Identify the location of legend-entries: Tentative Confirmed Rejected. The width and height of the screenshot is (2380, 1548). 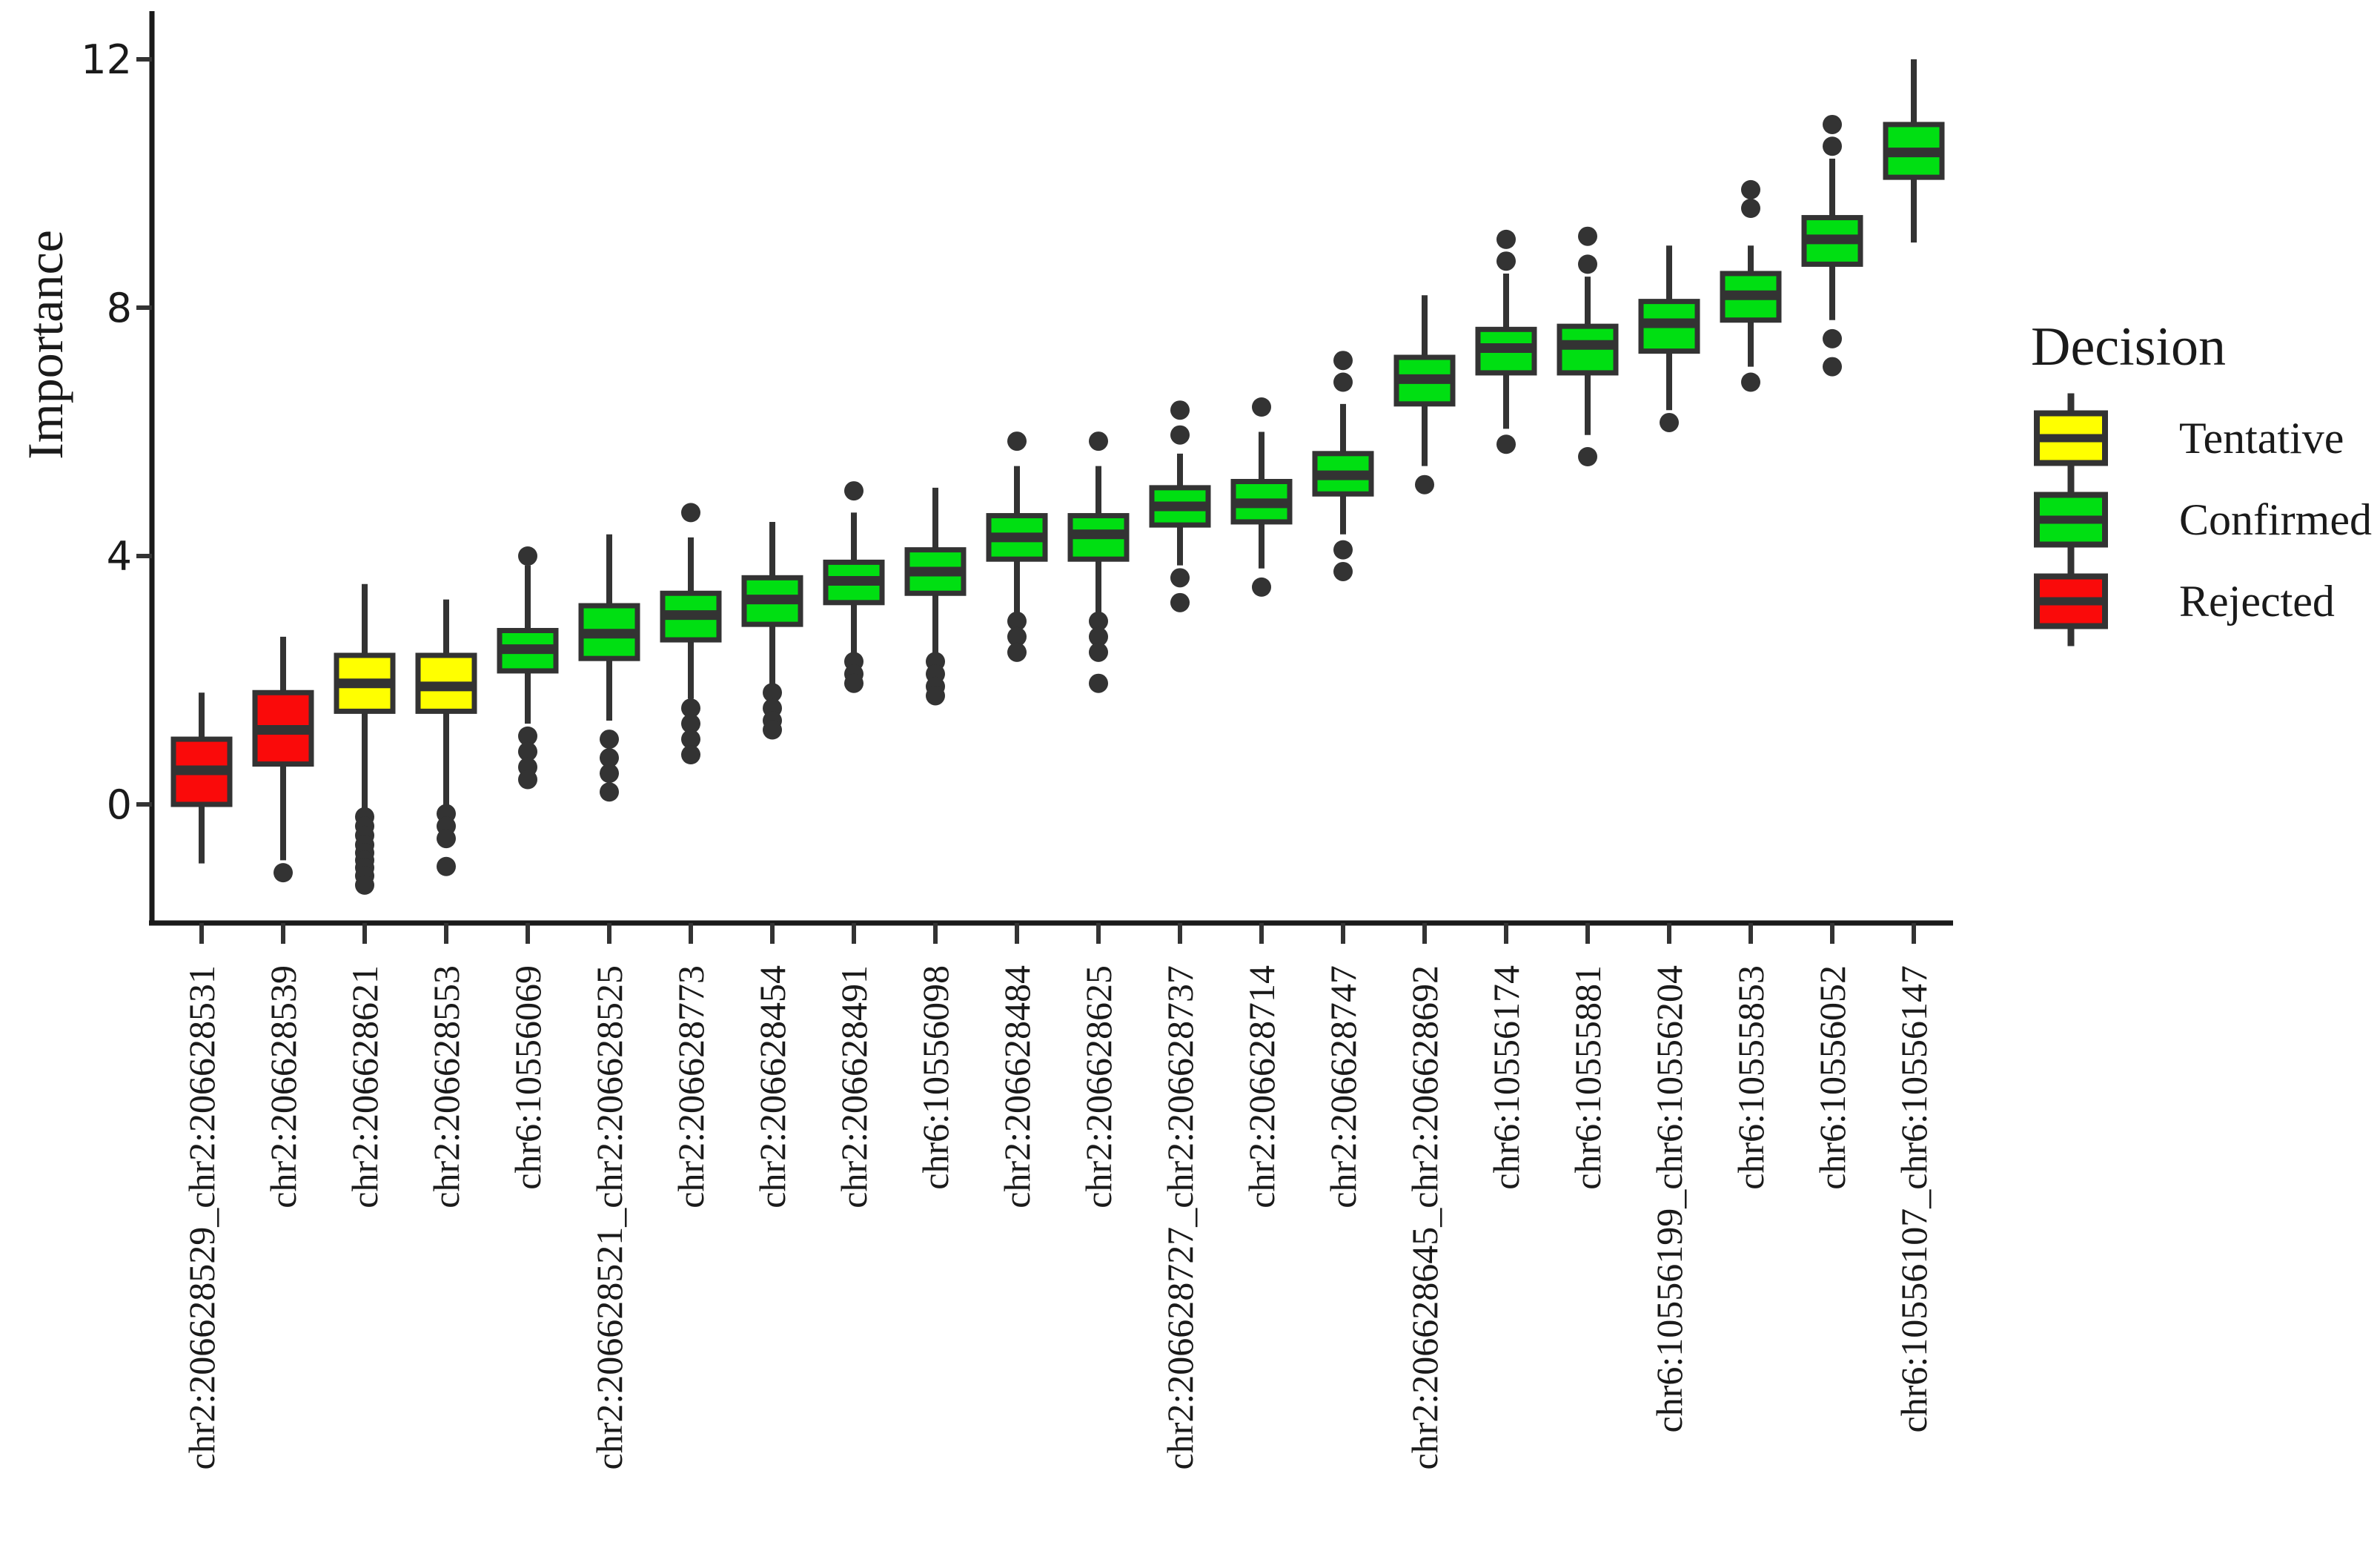
(2203, 519).